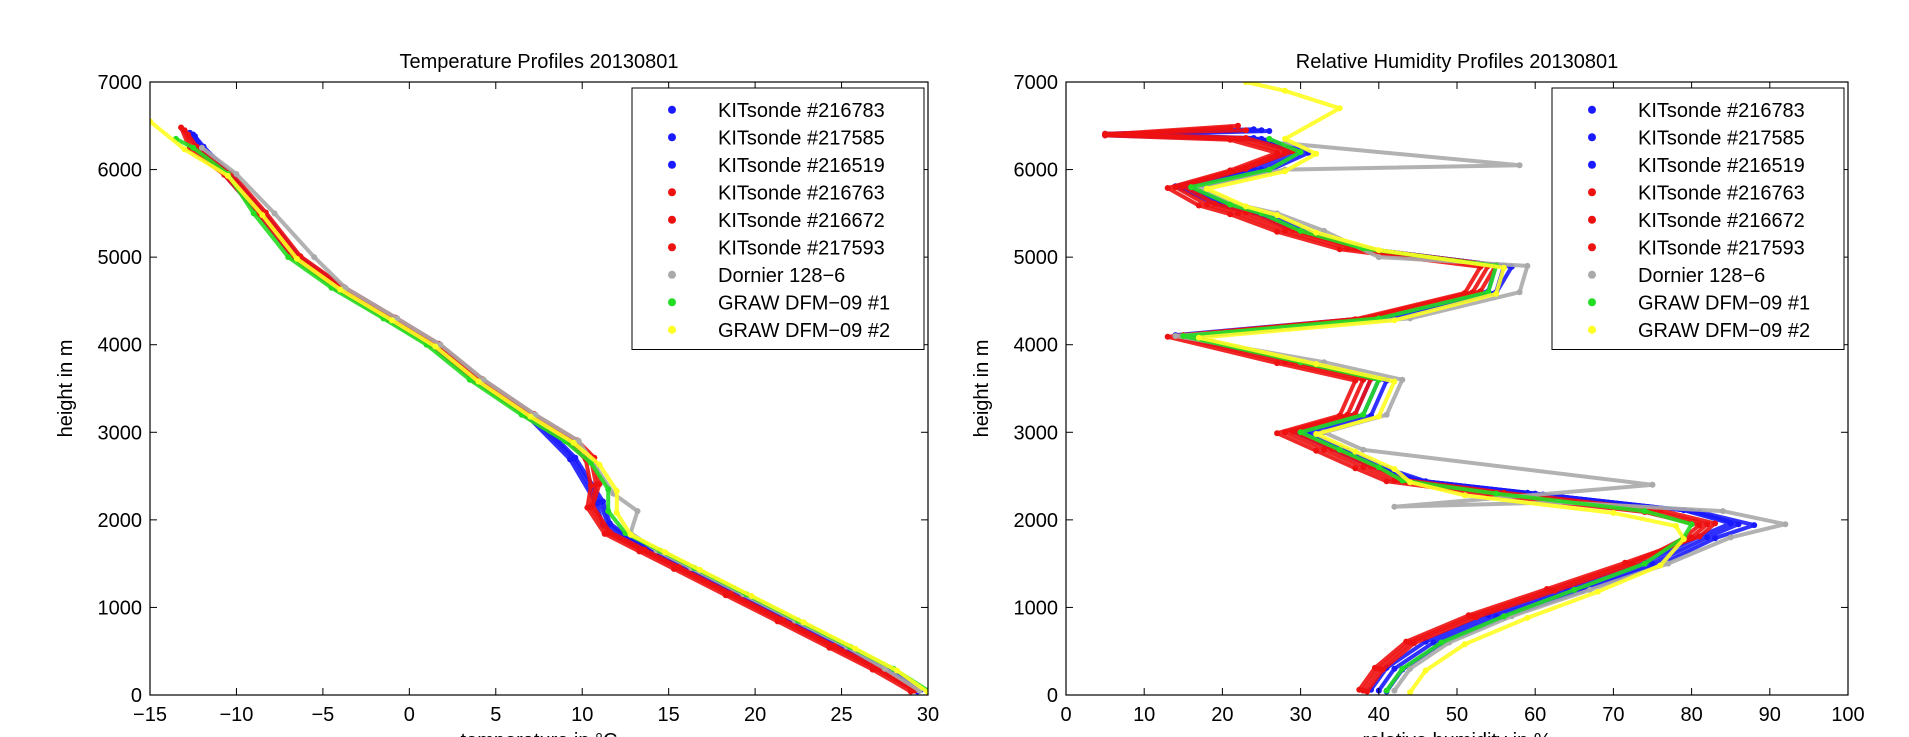 Image resolution: width=1909 pixels, height=737 pixels. What do you see at coordinates (1238, 125) in the screenshot?
I see `series-3-point` at bounding box center [1238, 125].